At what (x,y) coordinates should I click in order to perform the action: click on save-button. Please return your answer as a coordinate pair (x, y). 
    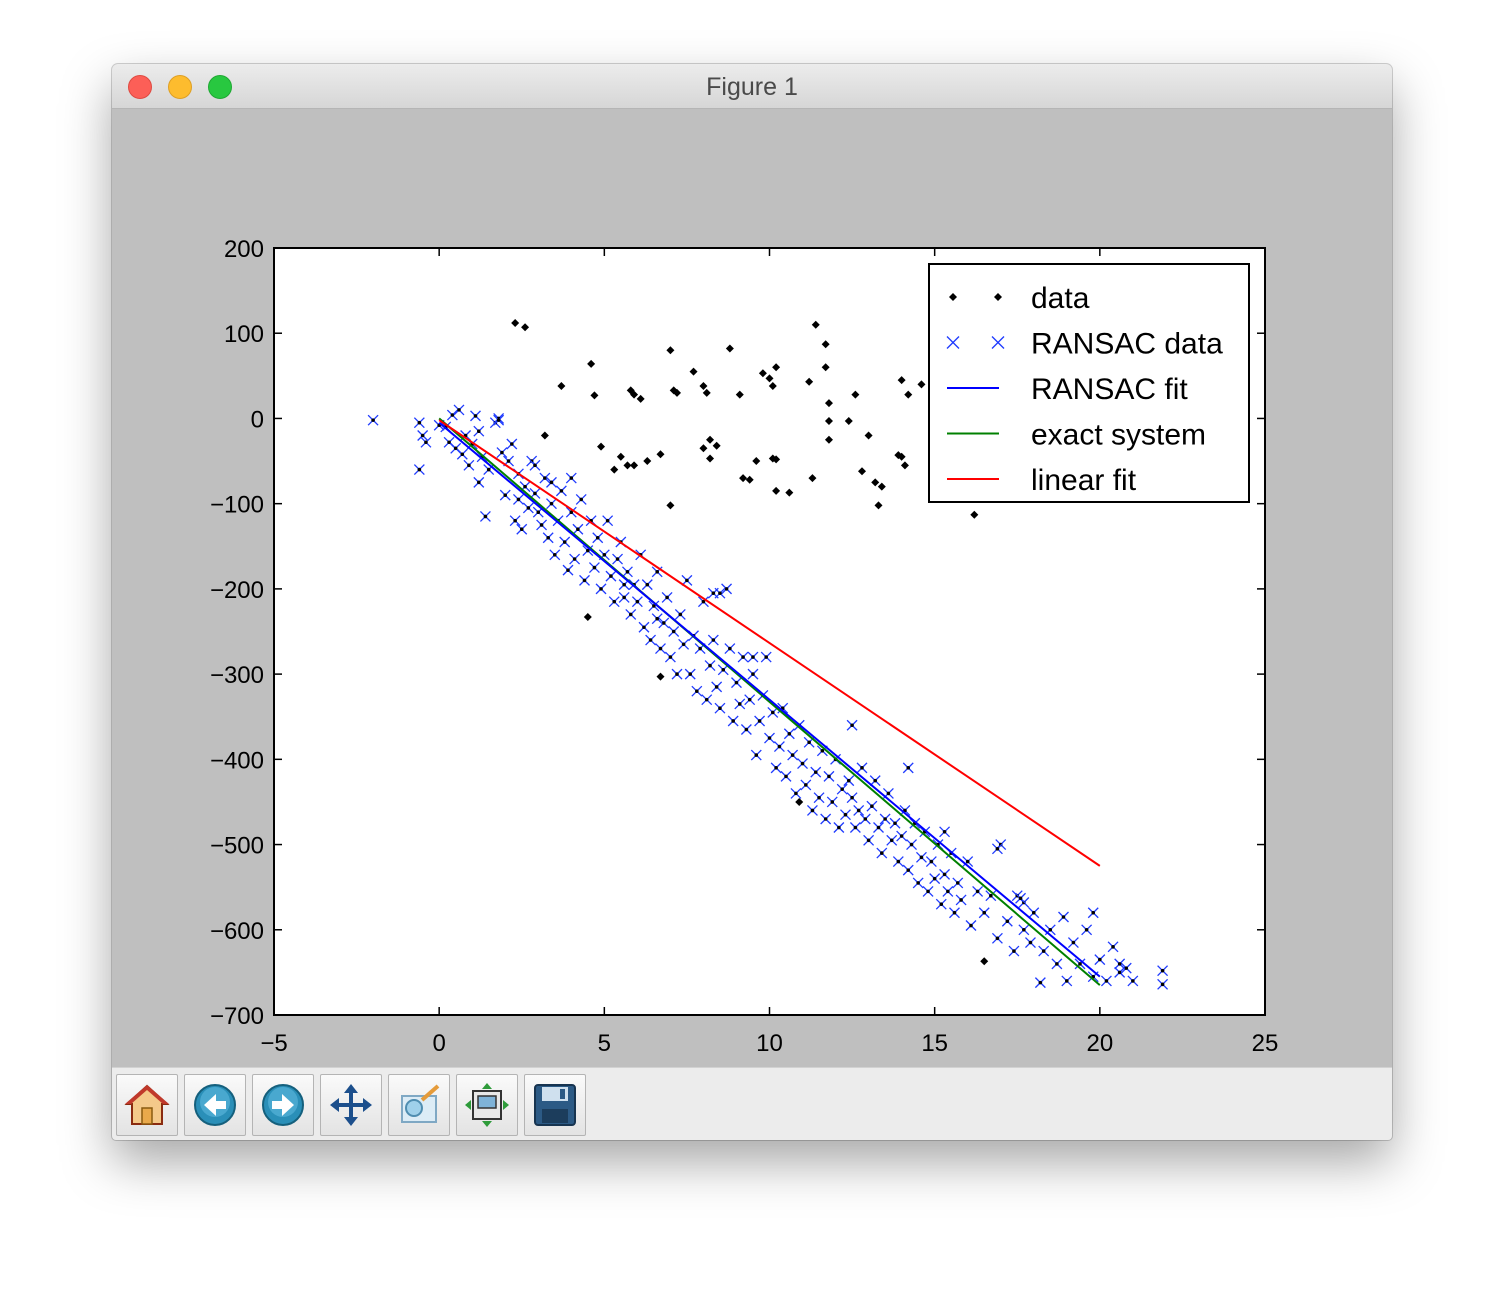
    Looking at the image, I should click on (555, 1105).